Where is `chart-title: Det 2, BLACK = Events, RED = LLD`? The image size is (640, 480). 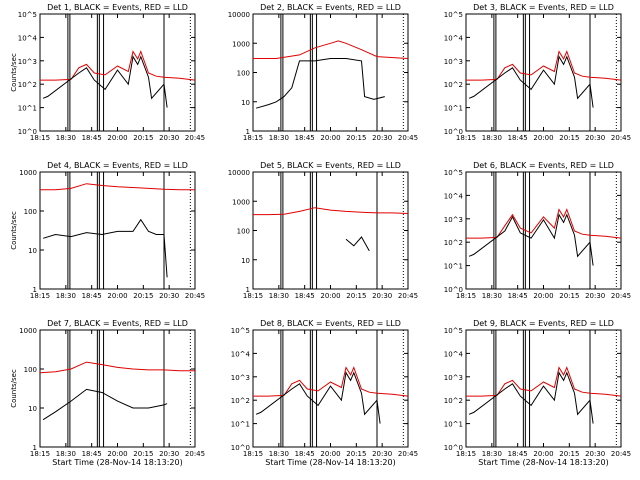
chart-title: Det 2, BLACK = Events, RED = LLD is located at coordinates (330, 7).